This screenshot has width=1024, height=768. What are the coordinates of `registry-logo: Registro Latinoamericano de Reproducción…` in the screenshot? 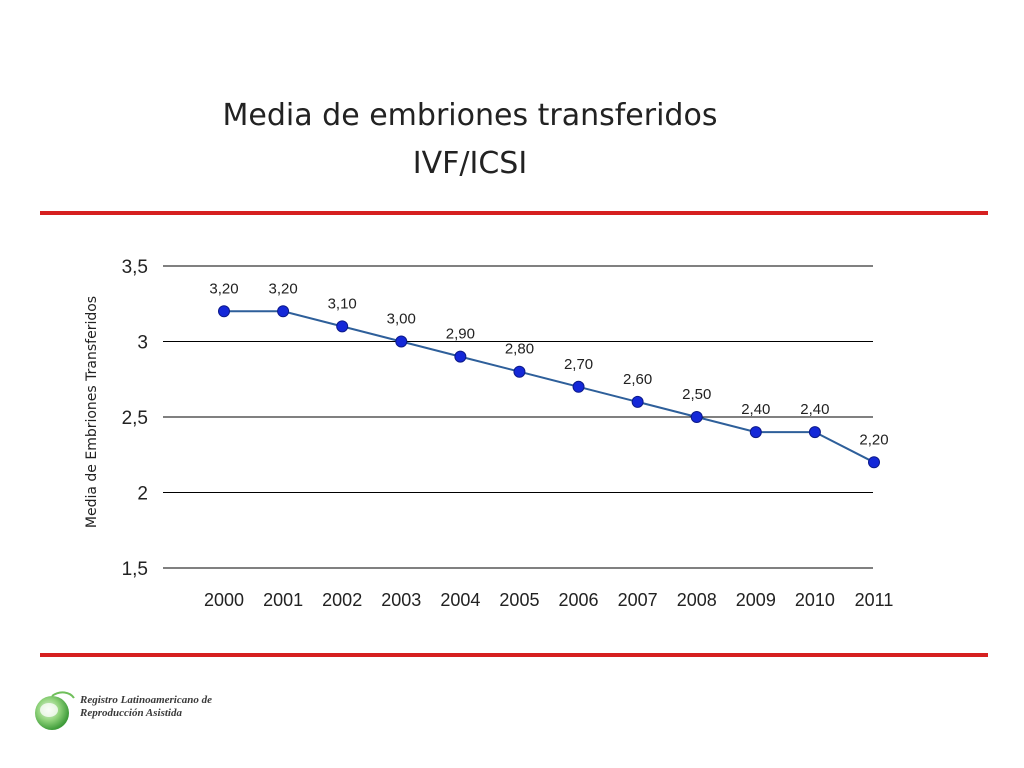 It's located at (155, 712).